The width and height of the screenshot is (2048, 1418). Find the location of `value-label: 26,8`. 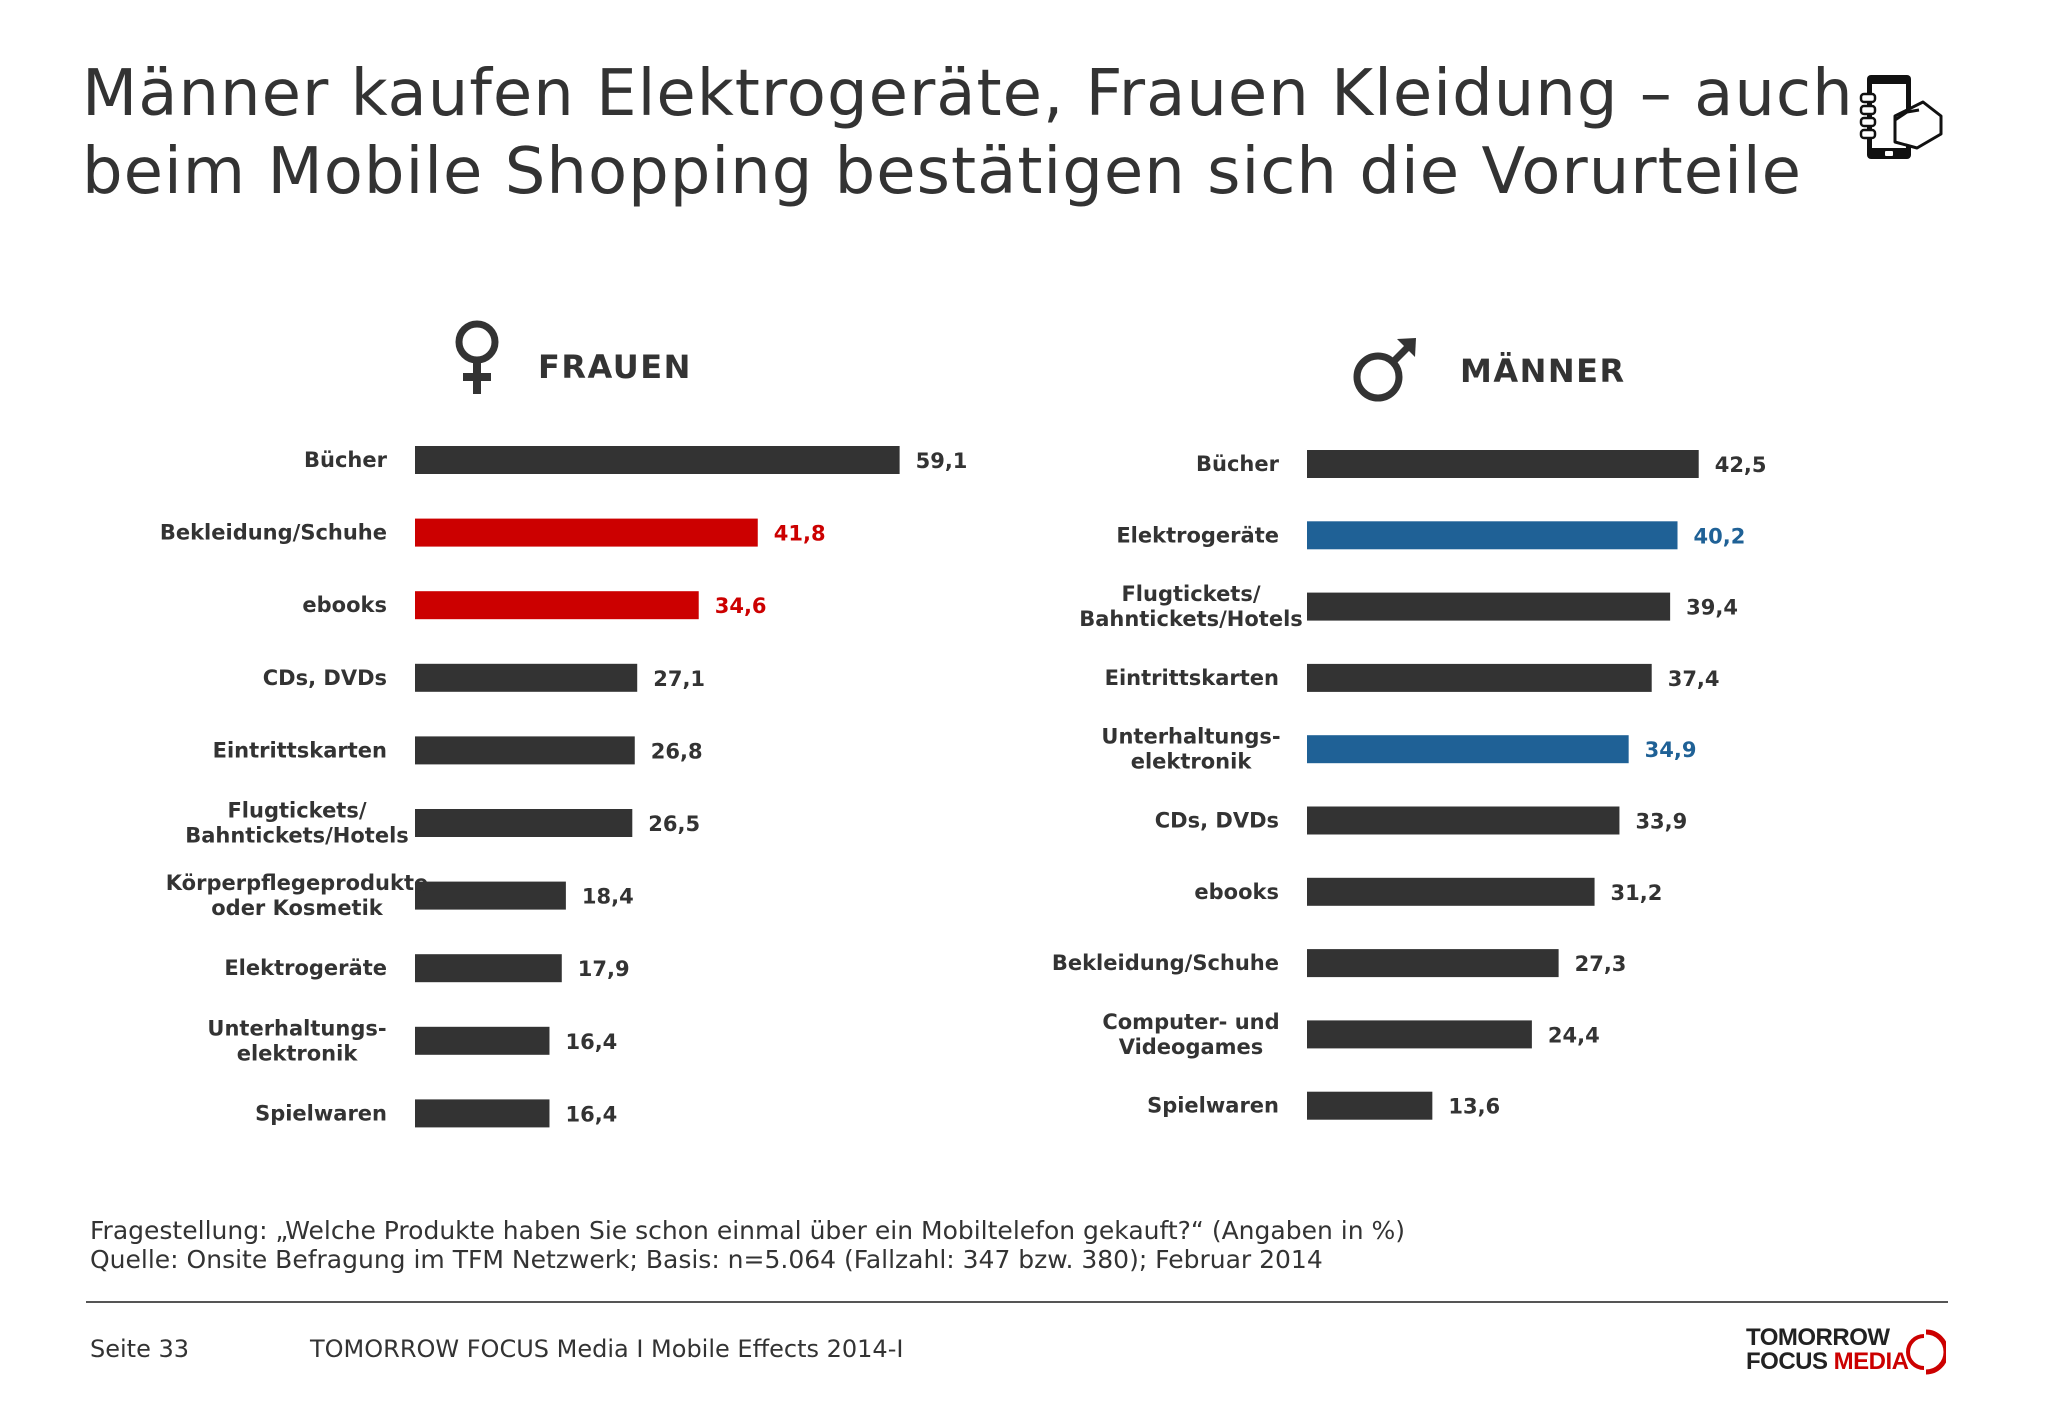

value-label: 26,8 is located at coordinates (677, 751).